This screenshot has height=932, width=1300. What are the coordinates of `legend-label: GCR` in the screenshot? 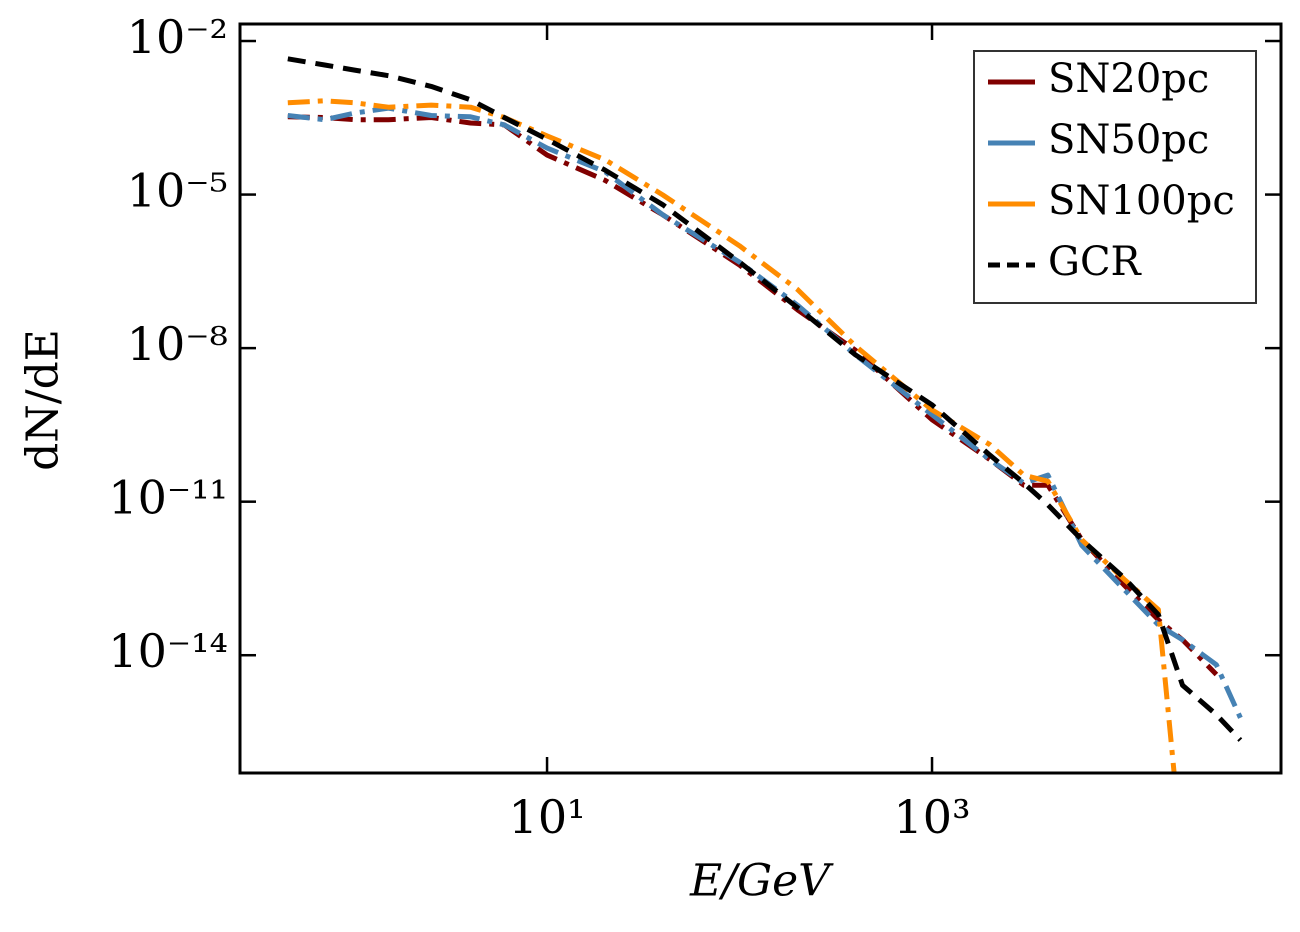 It's located at (1095, 262).